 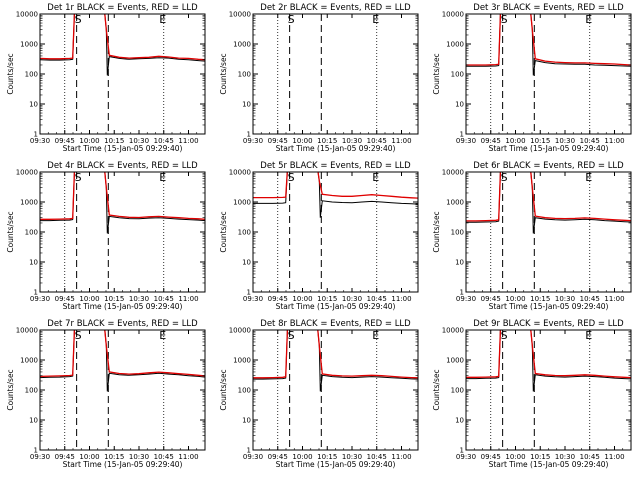 I want to click on panel-title: Det 5r BLACK = Events, RED = LLD, so click(x=335, y=166).